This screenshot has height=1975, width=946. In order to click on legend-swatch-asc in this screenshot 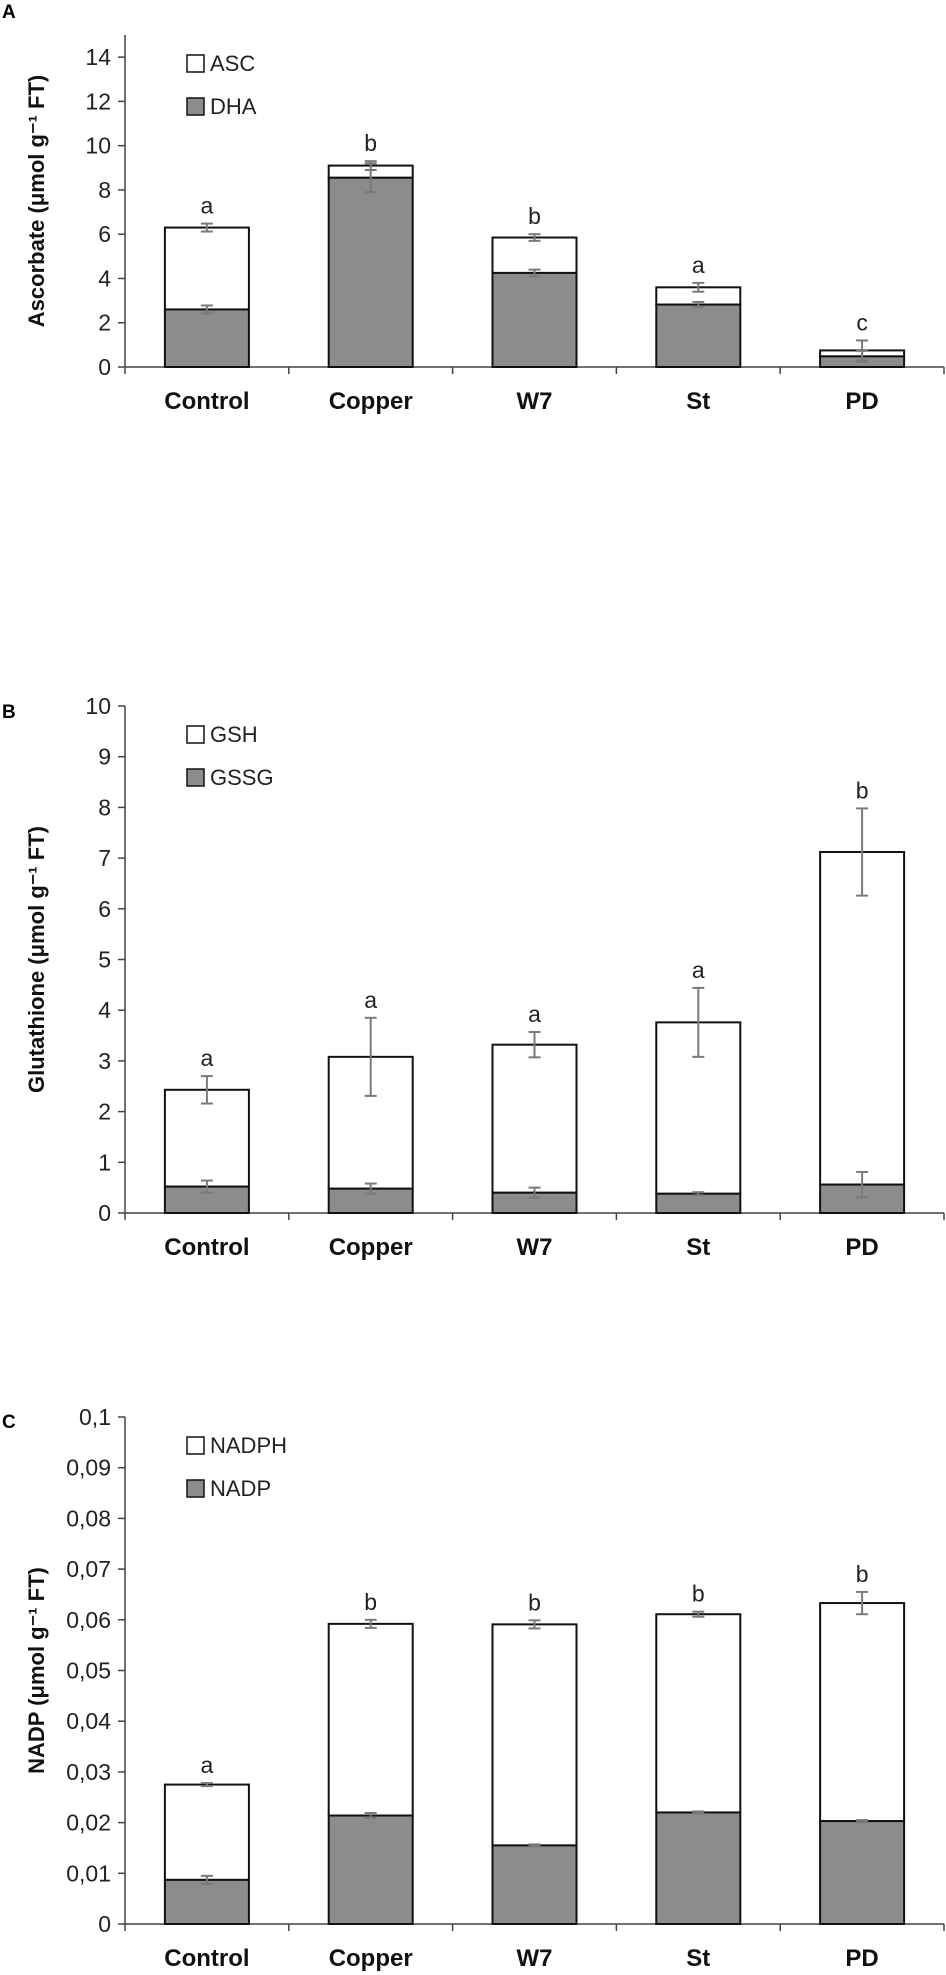, I will do `click(195, 63)`.